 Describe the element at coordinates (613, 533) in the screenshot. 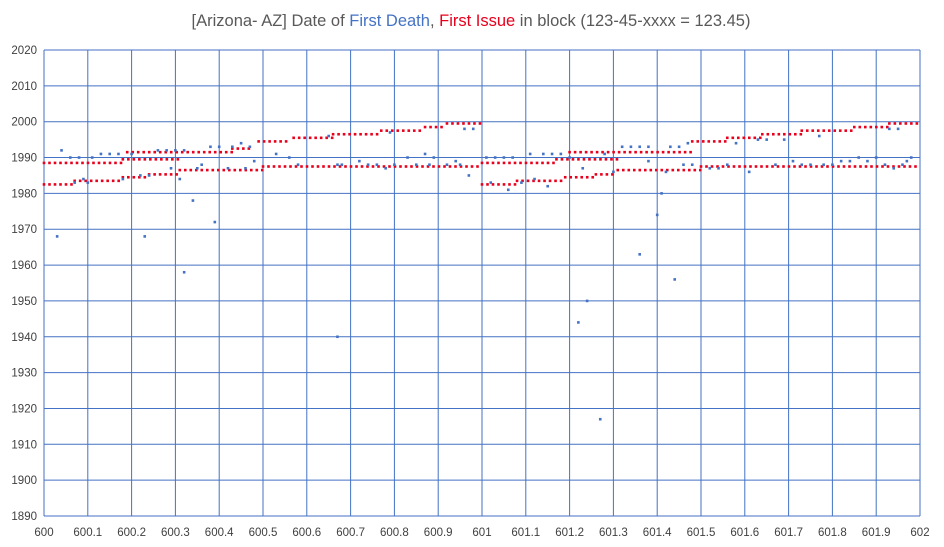

I see `x-tick-label: 601.3` at that location.